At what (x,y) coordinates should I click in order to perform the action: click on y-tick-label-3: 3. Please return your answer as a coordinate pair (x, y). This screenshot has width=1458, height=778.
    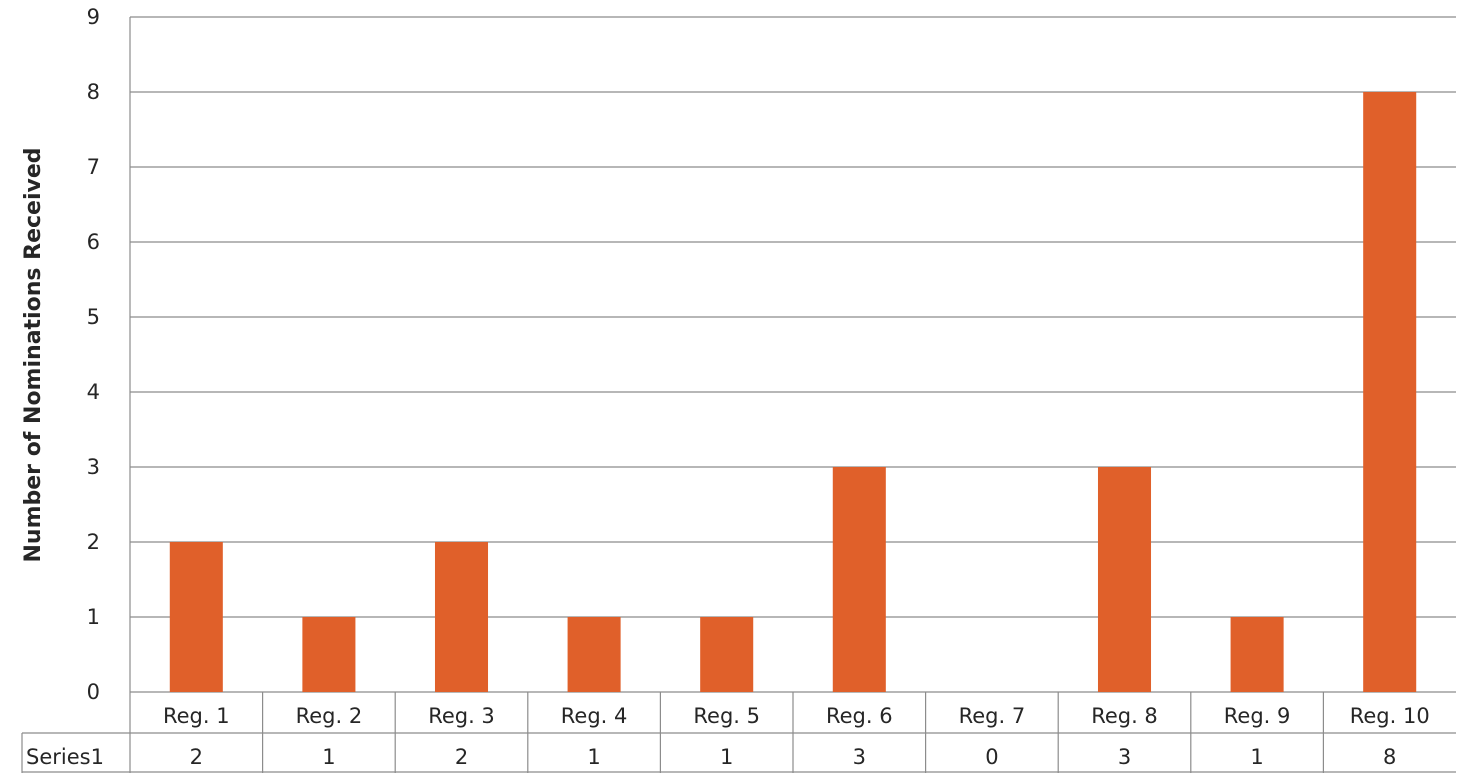
    Looking at the image, I should click on (93, 467).